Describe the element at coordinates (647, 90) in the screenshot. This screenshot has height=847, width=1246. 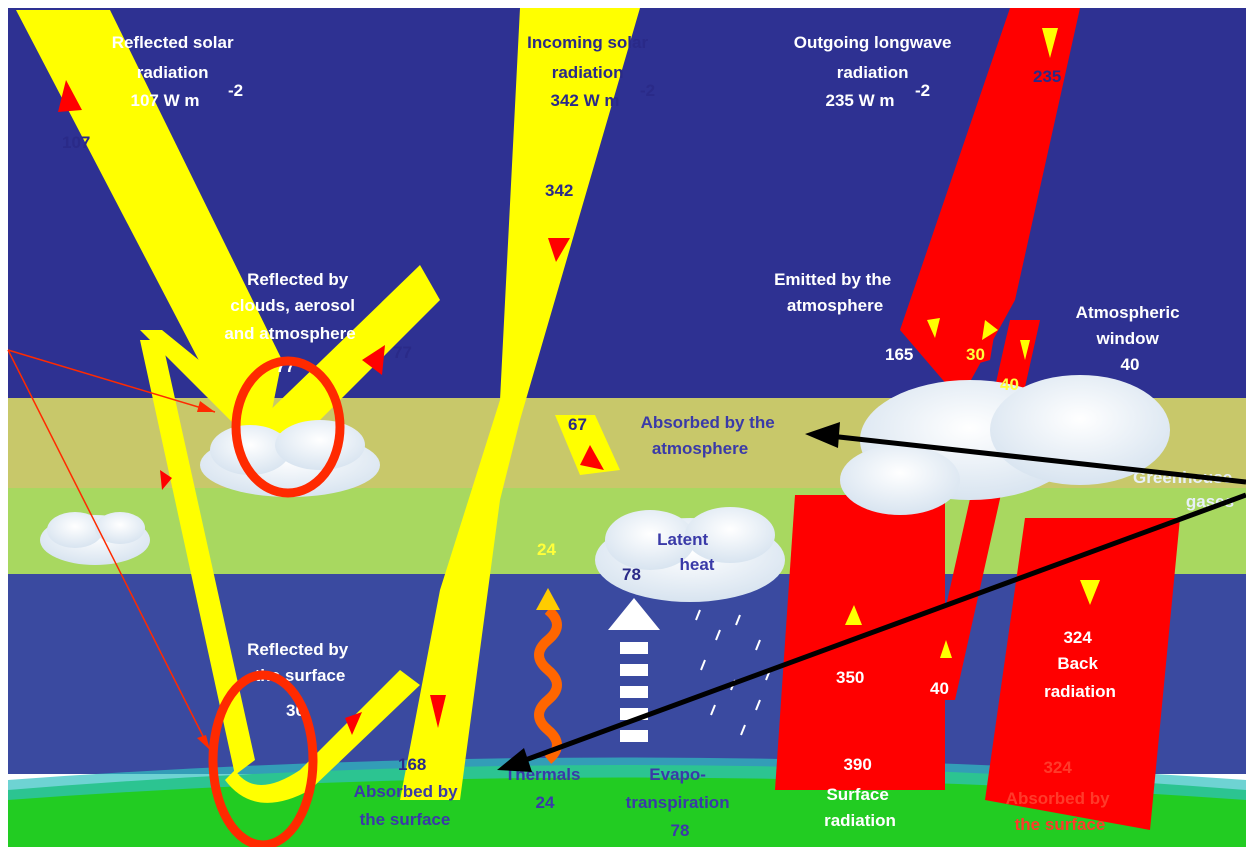
I see `incoming-solar-exponent: -2` at that location.